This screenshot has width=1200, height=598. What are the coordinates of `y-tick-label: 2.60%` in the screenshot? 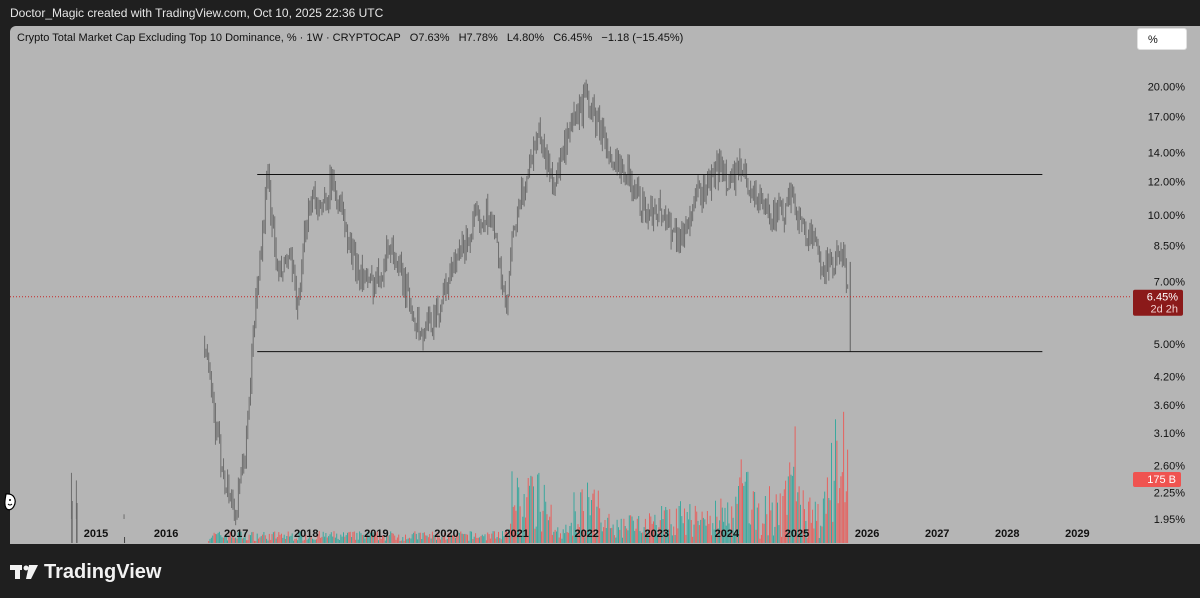 It's located at (1169, 467).